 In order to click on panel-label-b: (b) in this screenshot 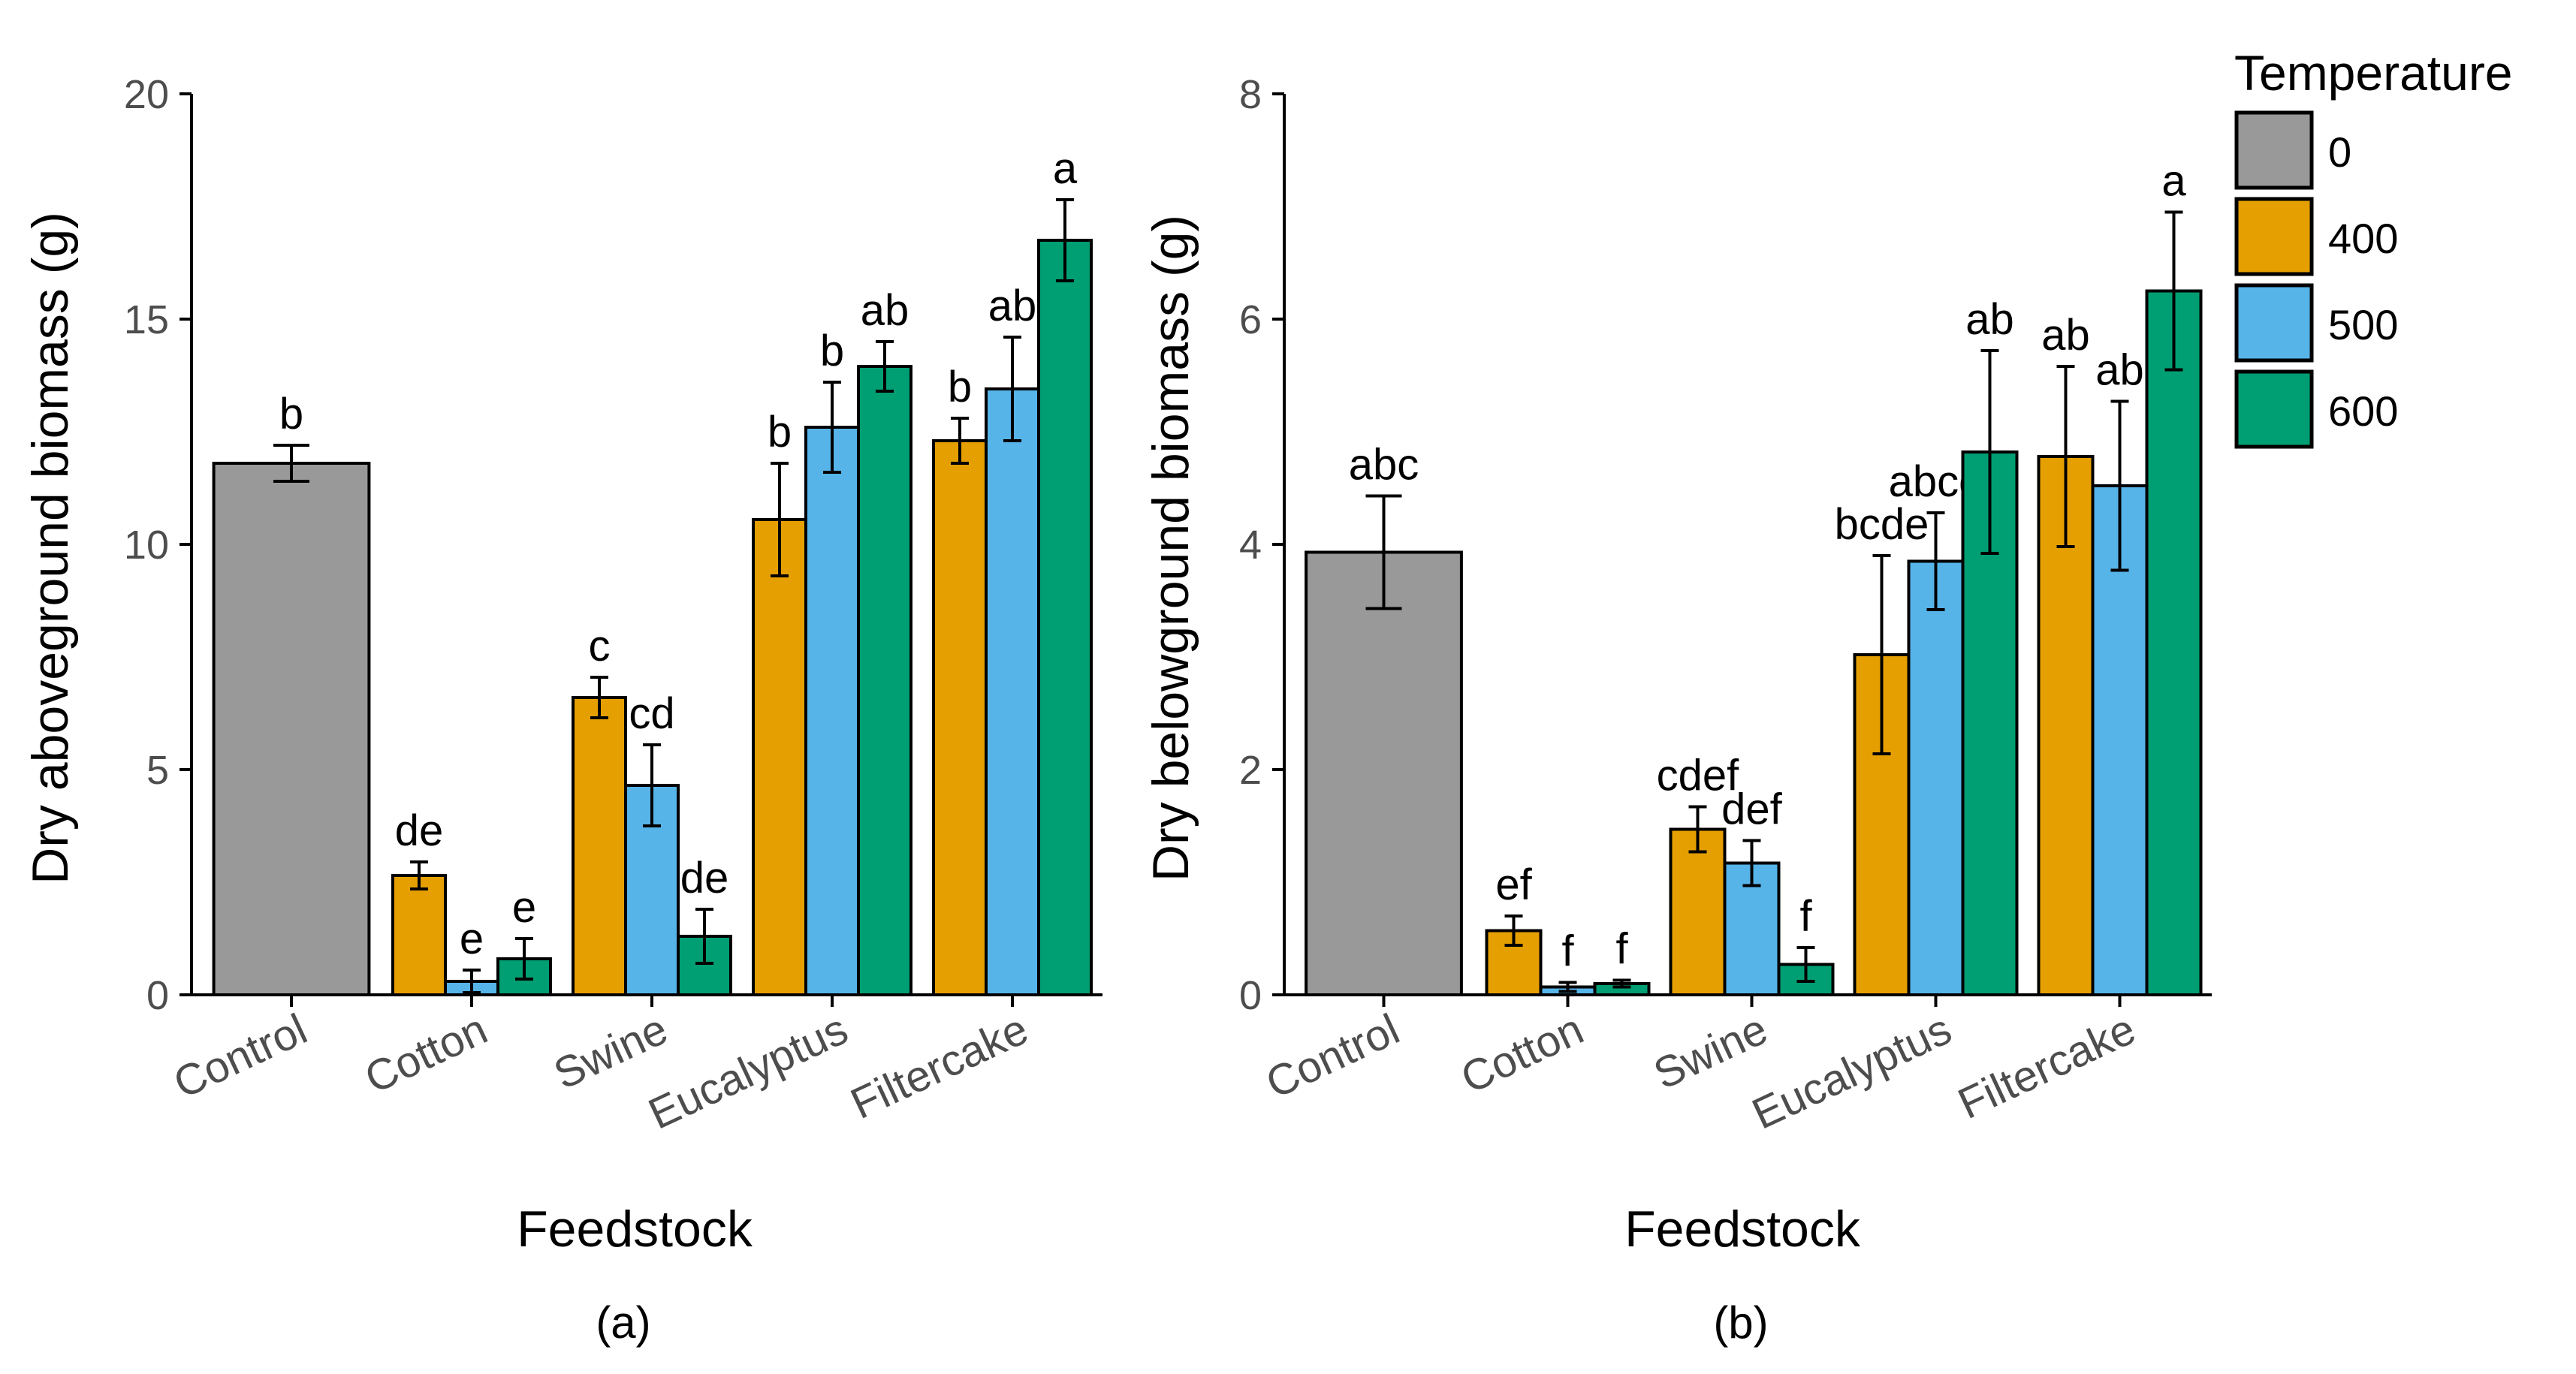, I will do `click(1741, 1322)`.